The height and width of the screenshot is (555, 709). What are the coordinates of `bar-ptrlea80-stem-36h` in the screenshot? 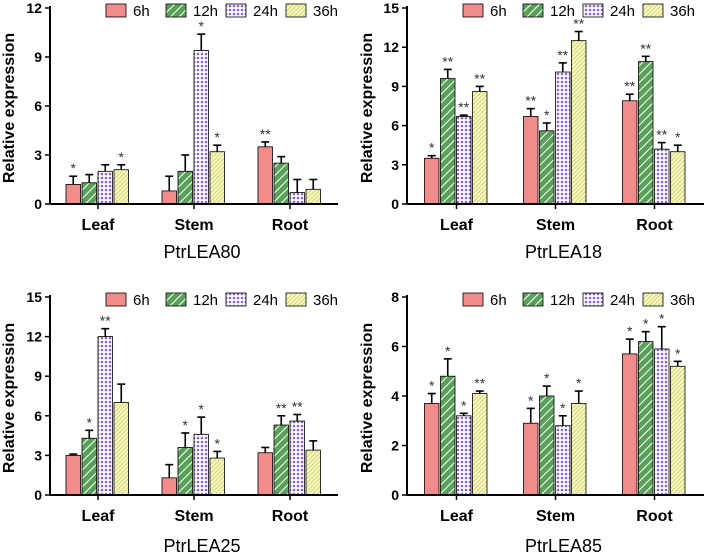 It's located at (217, 178).